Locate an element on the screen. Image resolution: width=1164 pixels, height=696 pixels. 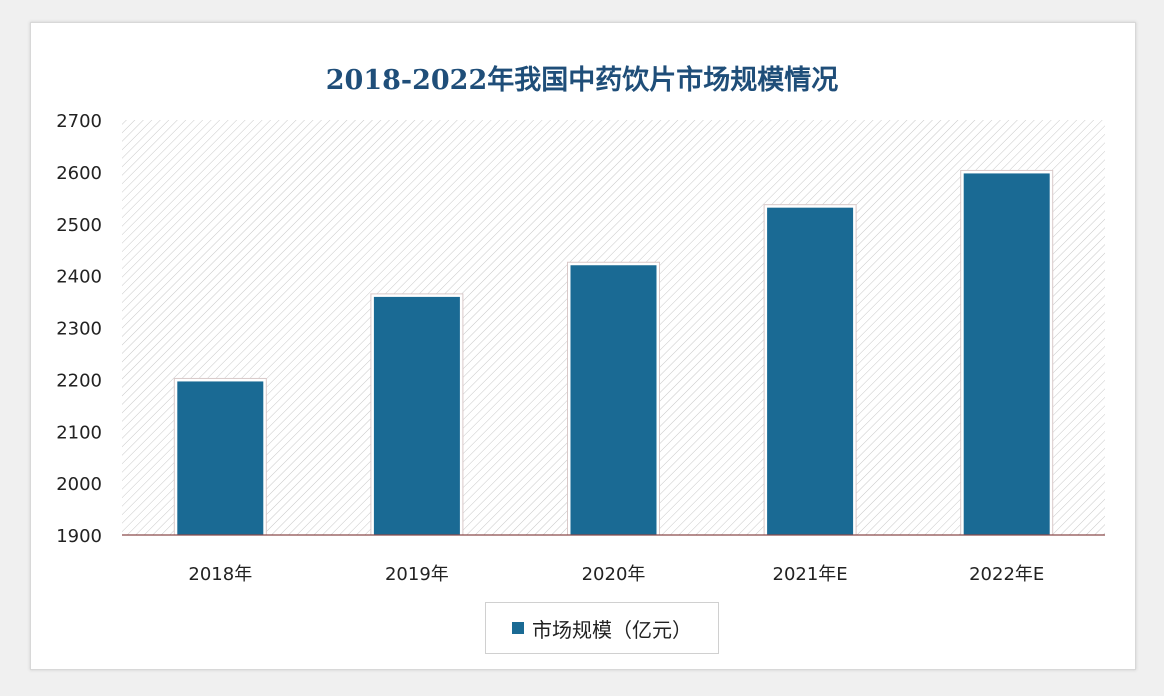
legend-label: 市场规模（亿元） is located at coordinates (612, 629).